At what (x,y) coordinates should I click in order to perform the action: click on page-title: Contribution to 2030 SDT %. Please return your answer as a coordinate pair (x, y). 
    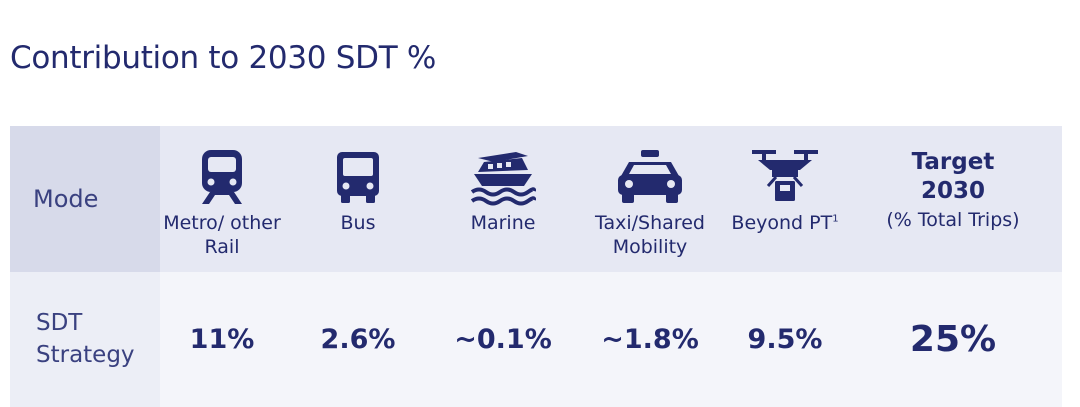
    Looking at the image, I should click on (223, 58).